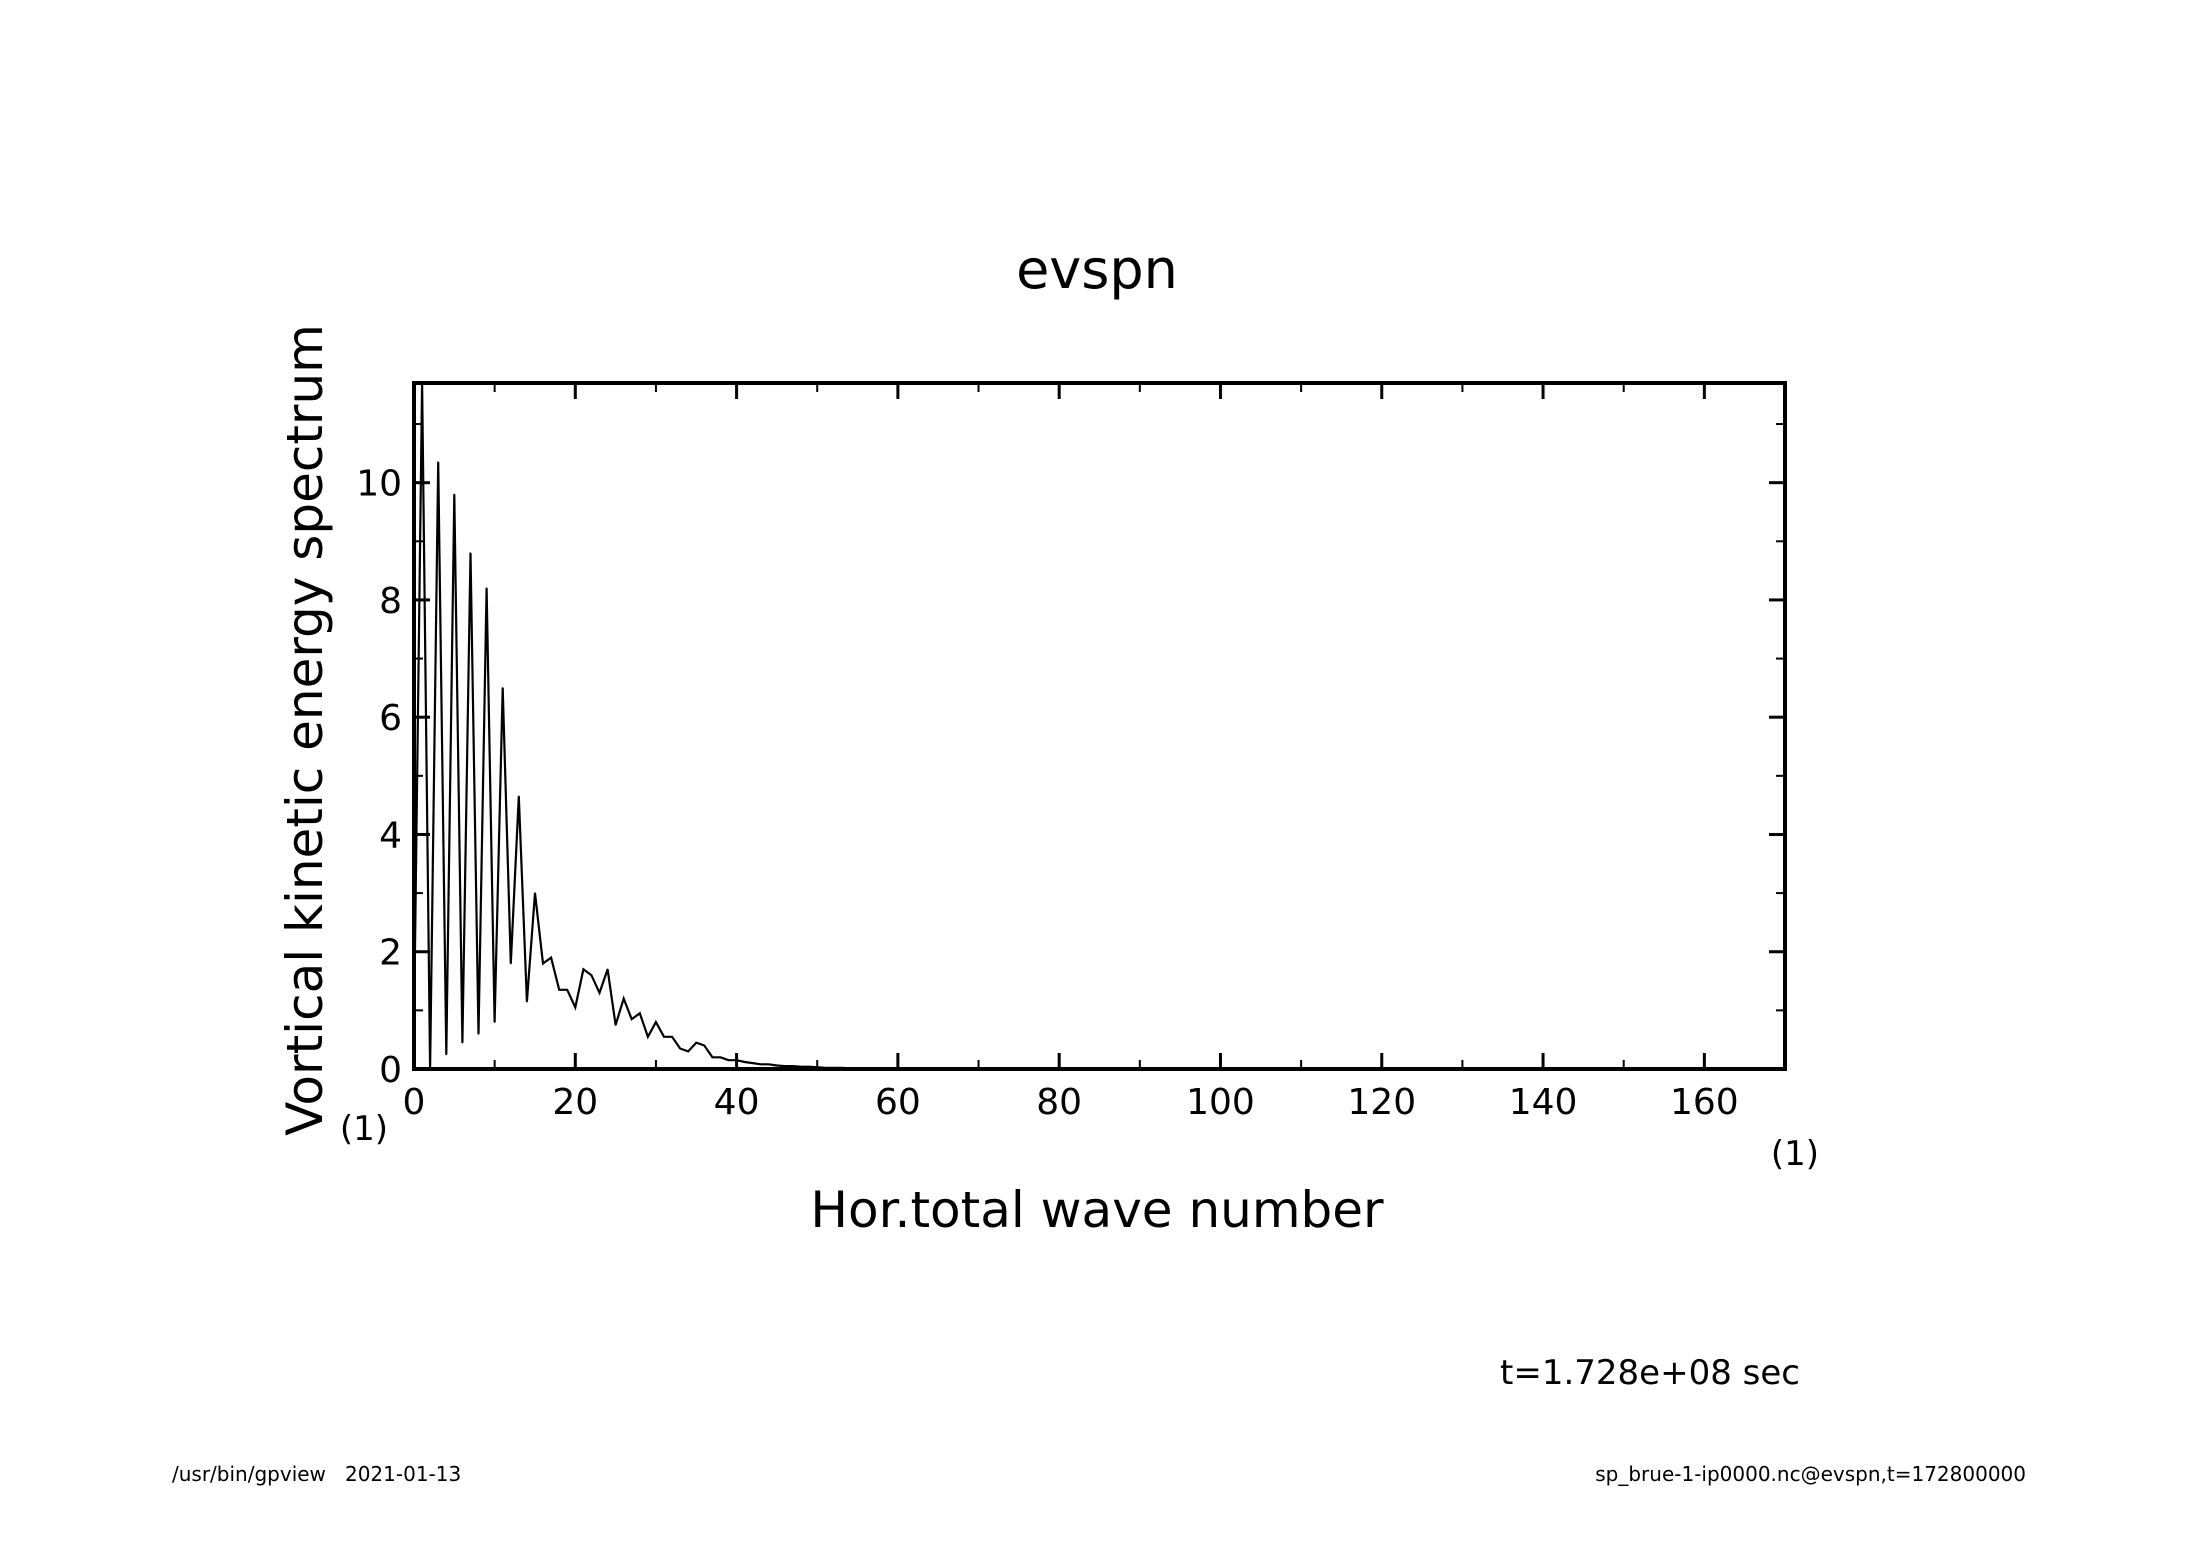  I want to click on footer-right-text: sp_brue-1-ip0000.nc@evspn,t=172800000, so click(1810, 1474).